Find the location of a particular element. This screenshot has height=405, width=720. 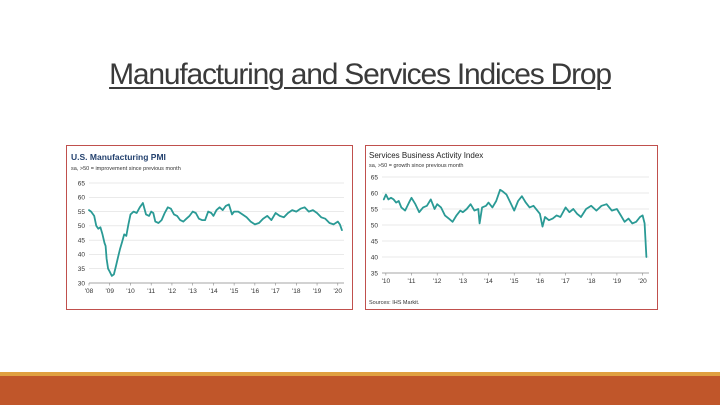

pmi-x-tick-label: '15 is located at coordinates (234, 291).